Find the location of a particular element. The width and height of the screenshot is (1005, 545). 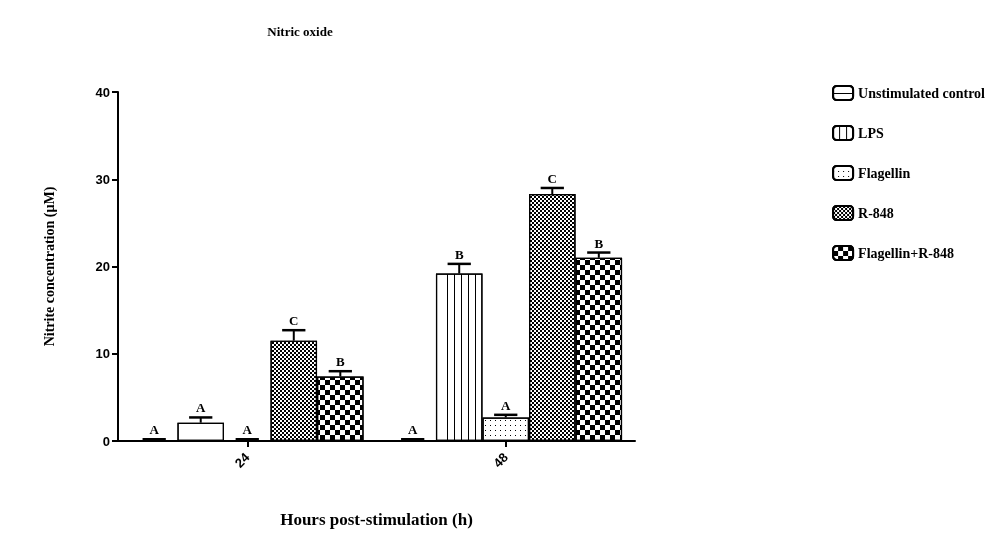

y-tick-label: 10 is located at coordinates (102, 354).